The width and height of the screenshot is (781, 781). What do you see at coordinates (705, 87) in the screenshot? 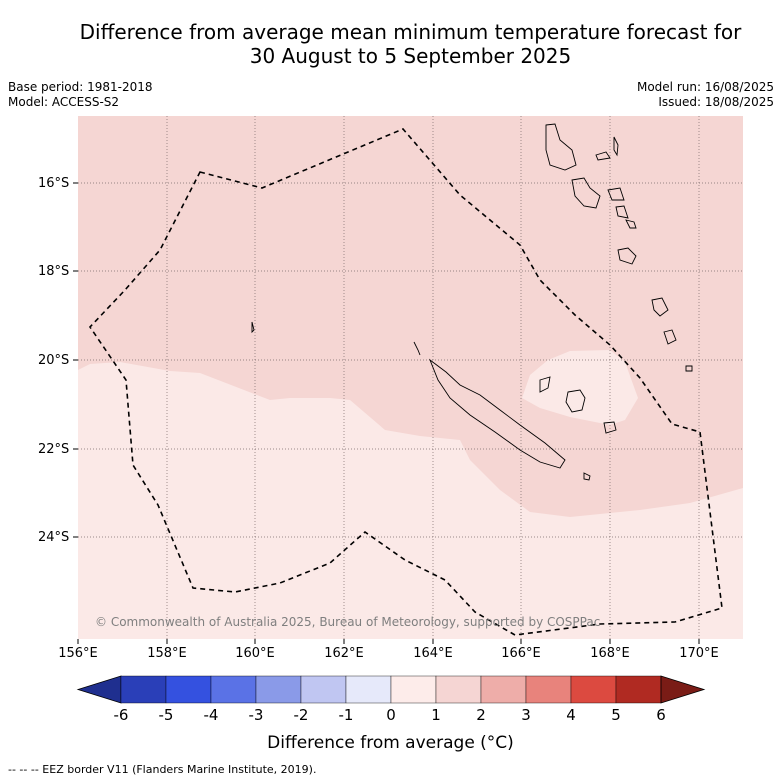
I see `model-run: Model run: 16/08/2025` at bounding box center [705, 87].